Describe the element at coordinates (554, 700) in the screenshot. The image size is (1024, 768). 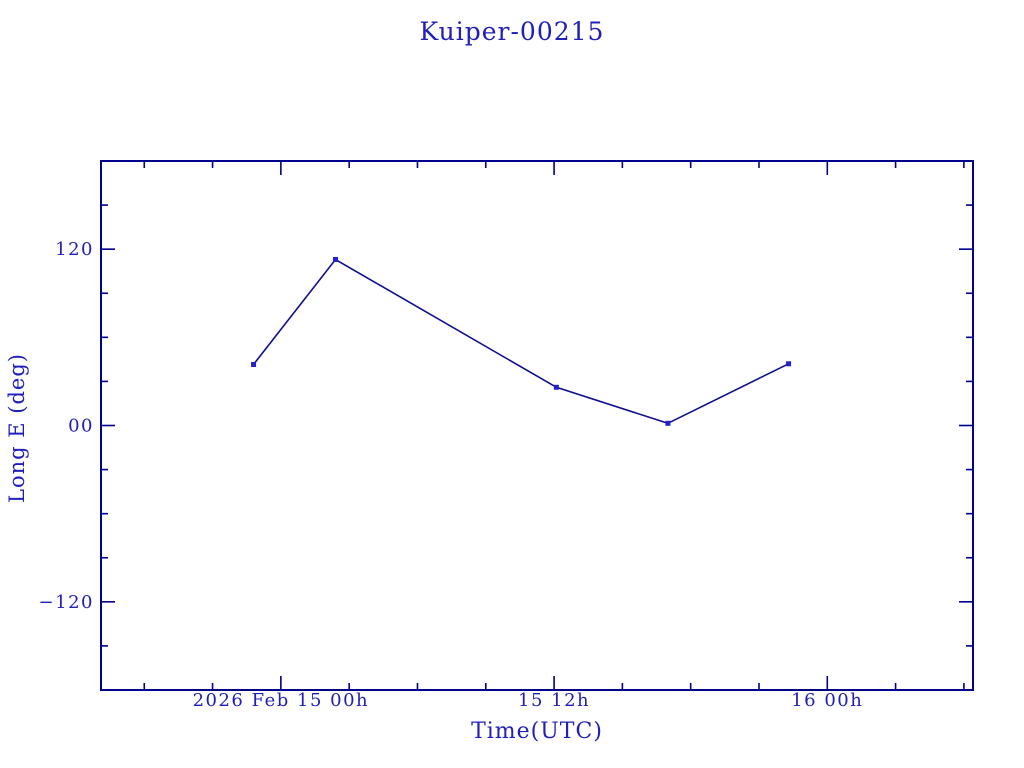
I see `x-tick-label: 15 12h` at that location.